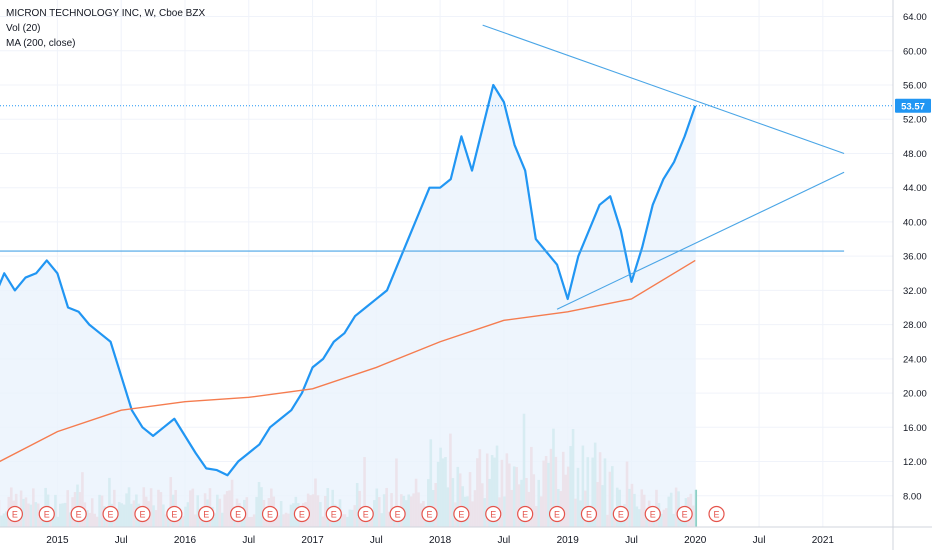 The image size is (932, 555). Describe the element at coordinates (915, 428) in the screenshot. I see `y-tick-label: 16.00` at that location.